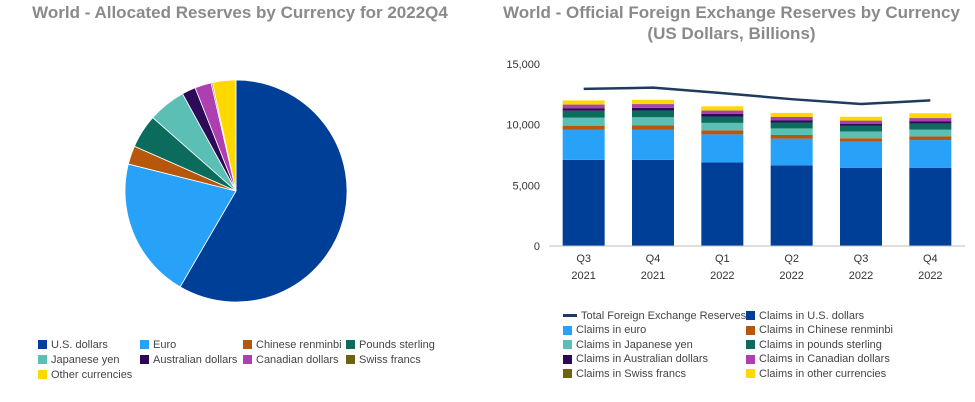 This screenshot has height=402, width=975. I want to click on legend-label: U.S. dollars, so click(79, 344).